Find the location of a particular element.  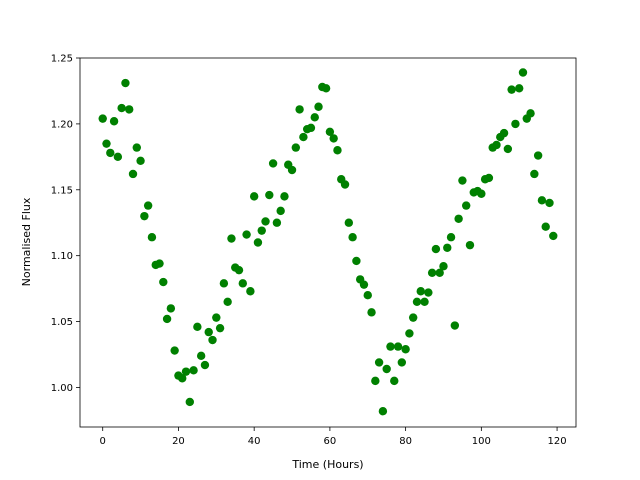

y-tick-label: 1.05 is located at coordinates (62, 322).